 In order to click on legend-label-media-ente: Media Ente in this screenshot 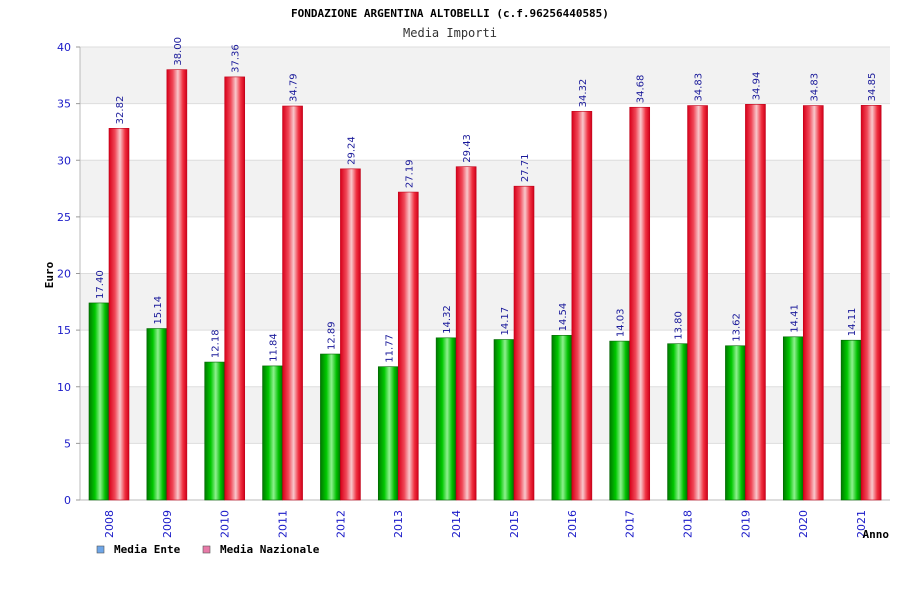, I will do `click(147, 549)`.